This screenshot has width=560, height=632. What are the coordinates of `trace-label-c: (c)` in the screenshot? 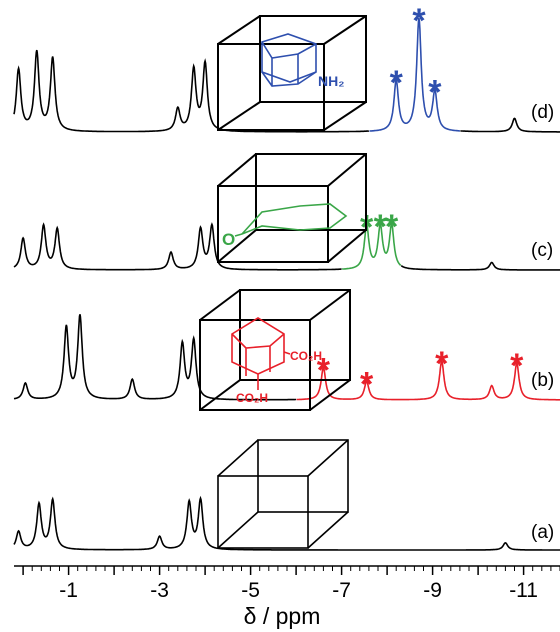 It's located at (542, 250).